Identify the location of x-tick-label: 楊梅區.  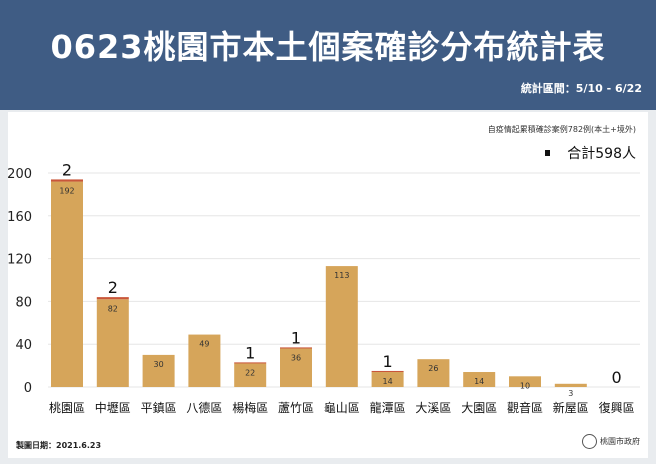
(250, 407).